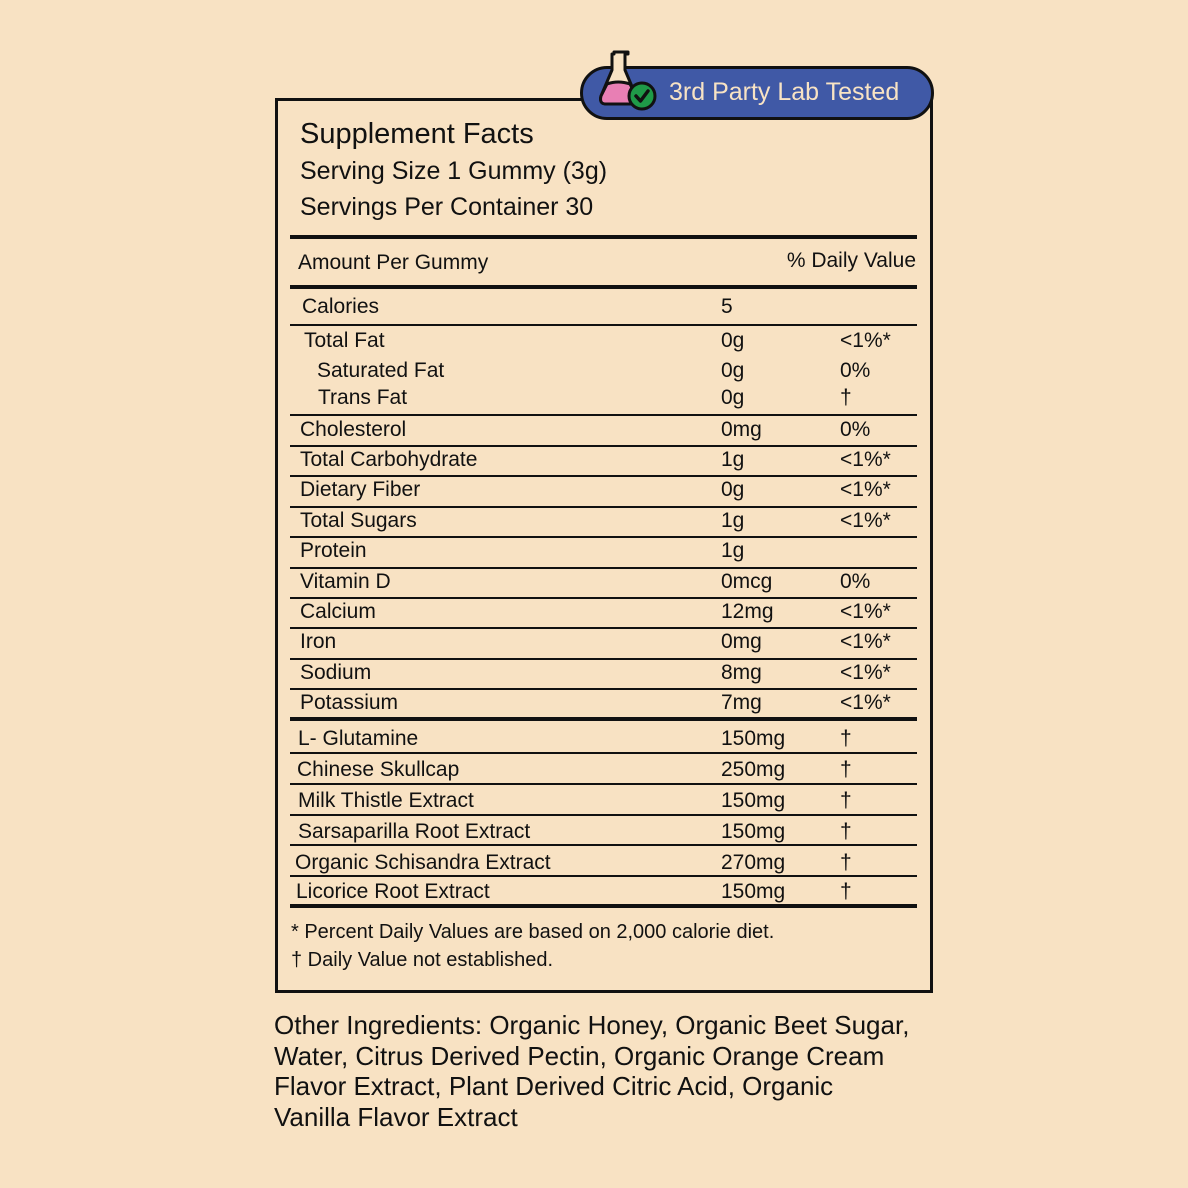  What do you see at coordinates (389, 459) in the screenshot?
I see `nutrient-name: Total Carbohydrate` at bounding box center [389, 459].